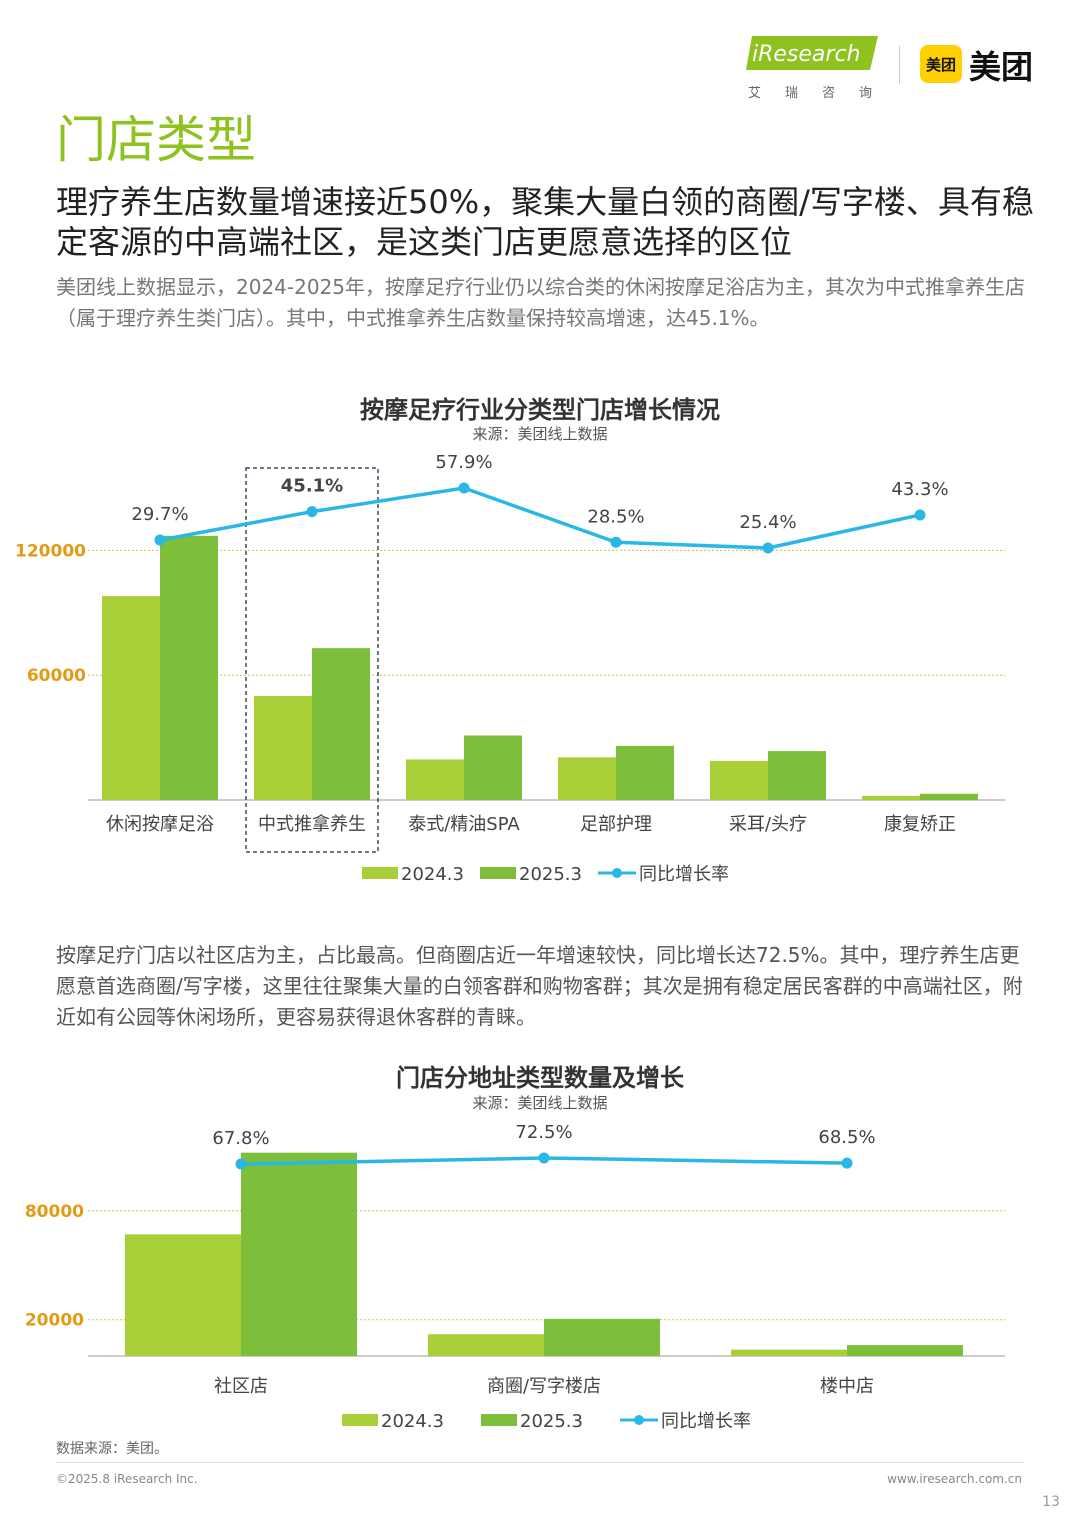 The height and width of the screenshot is (1528, 1080). Describe the element at coordinates (822, 93) in the screenshot. I see `iresearch-subtitle: 艾瑞咨询` at that location.